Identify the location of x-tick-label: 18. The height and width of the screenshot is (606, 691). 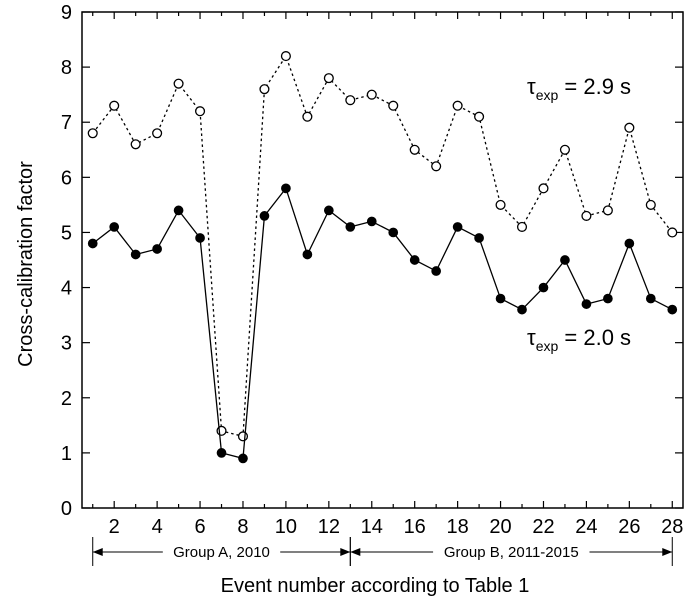
(458, 527).